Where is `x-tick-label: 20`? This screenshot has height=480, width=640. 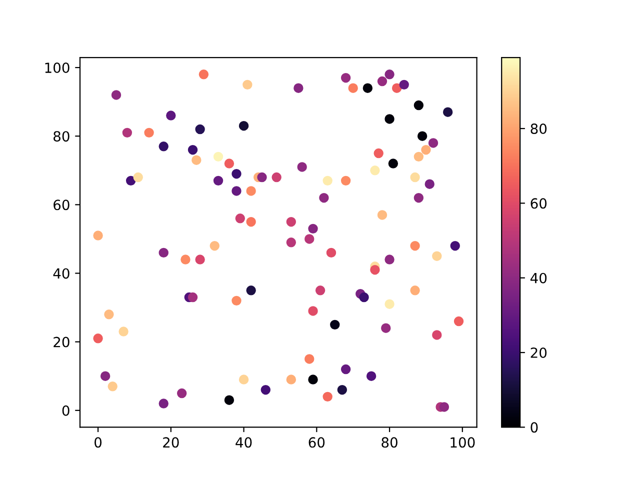 x-tick-label: 20 is located at coordinates (171, 442).